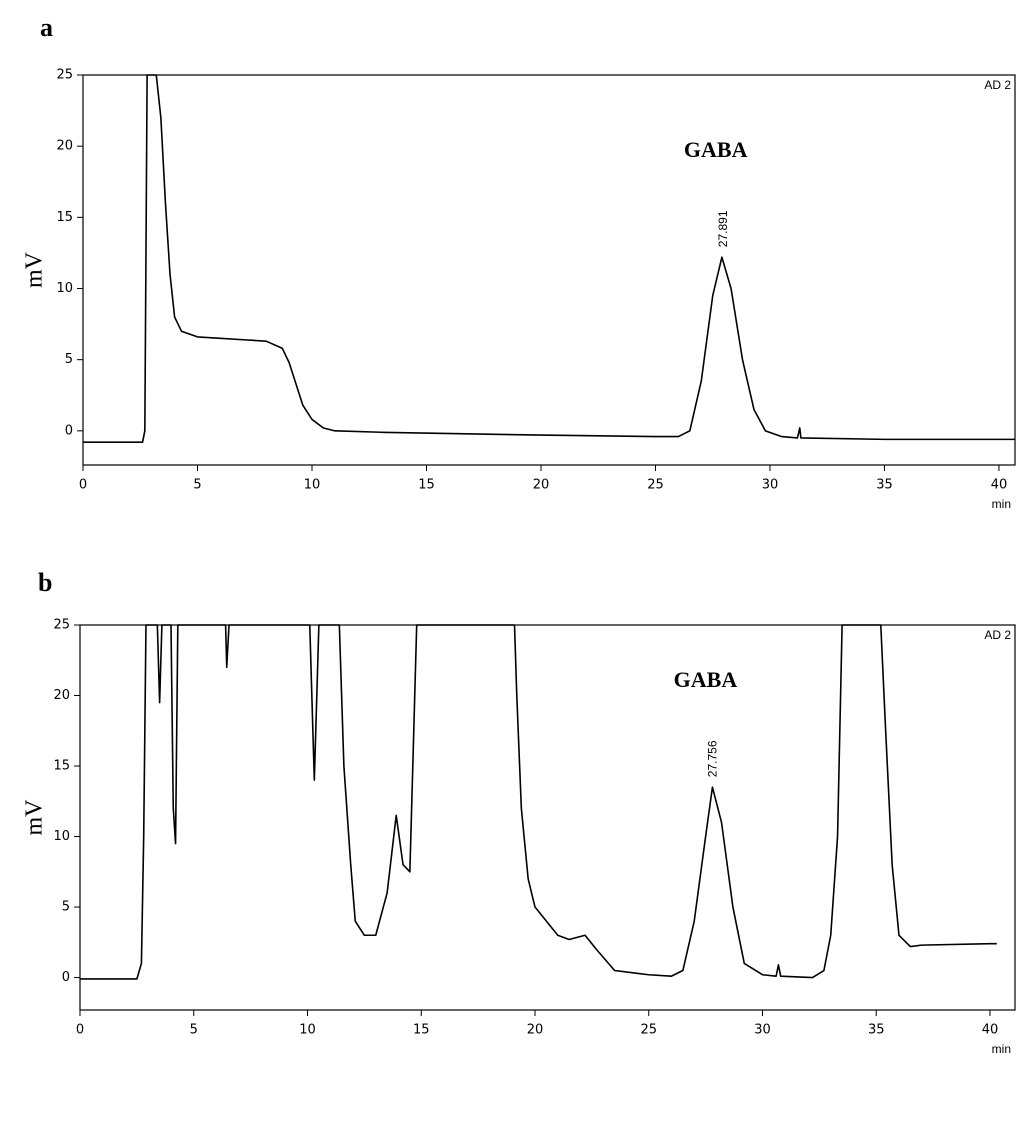 This screenshot has height=1133, width=1017. Describe the element at coordinates (46, 27) in the screenshot. I see `panel-label: a` at that location.